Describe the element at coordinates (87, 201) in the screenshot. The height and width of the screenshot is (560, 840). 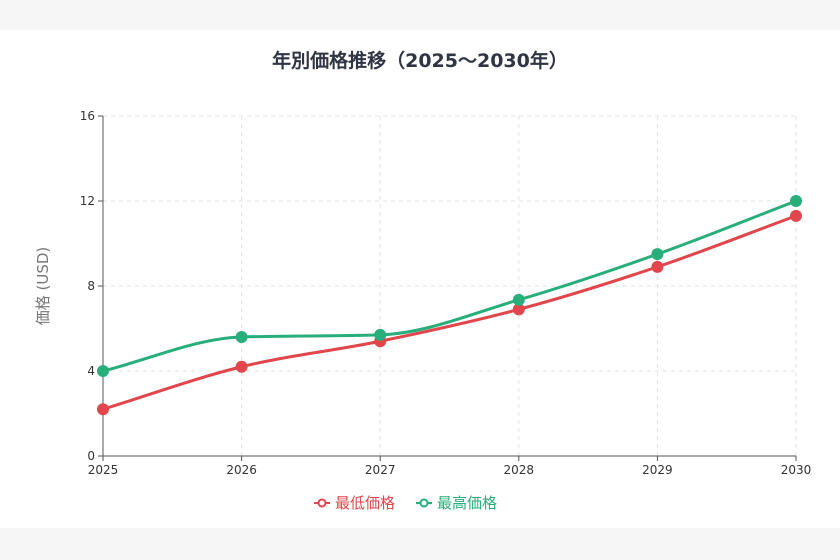
I see `y-tick-label: 12` at that location.